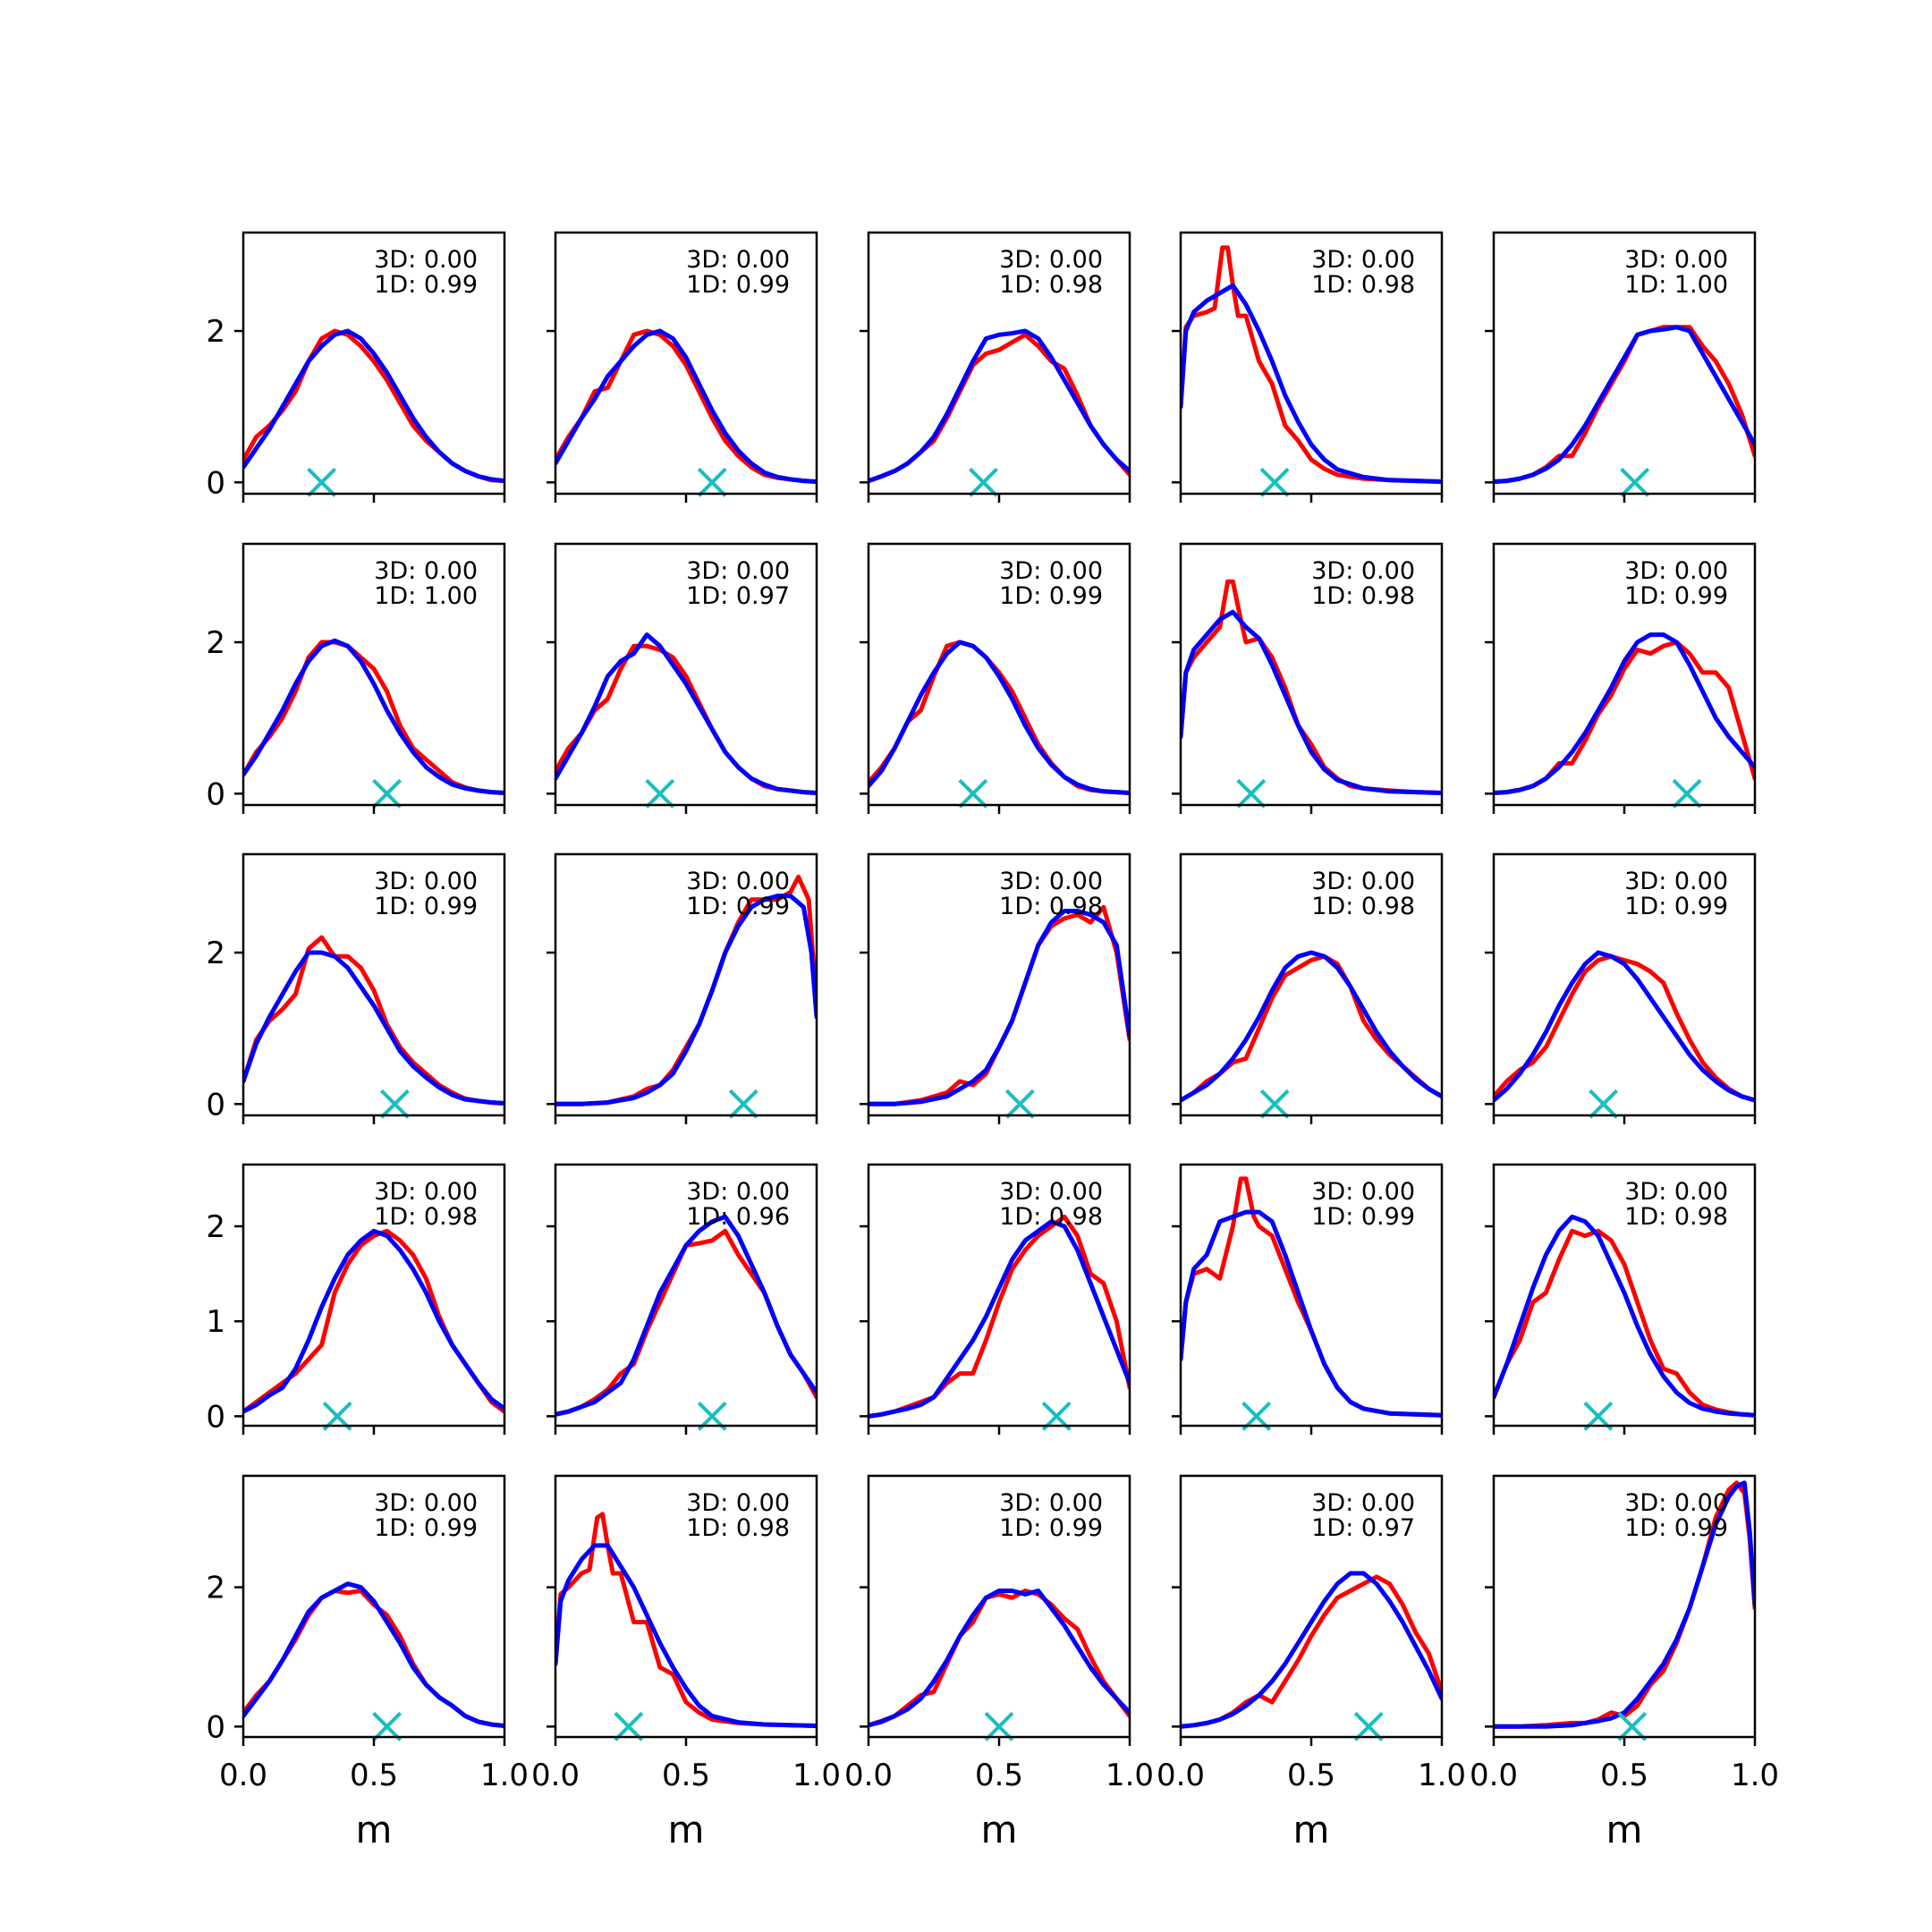 The height and width of the screenshot is (1932, 1932). Describe the element at coordinates (1676, 285) in the screenshot. I see `annotation-1d: 1D: 1.00` at that location.